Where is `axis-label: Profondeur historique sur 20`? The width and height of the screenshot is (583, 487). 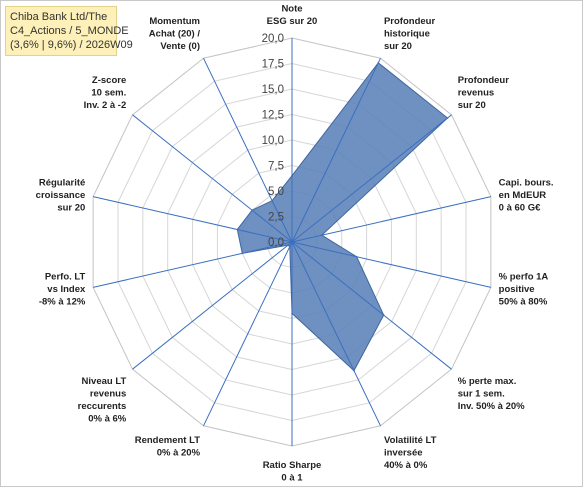 axis-label: Profondeur historique sur 20 is located at coordinates (409, 34).